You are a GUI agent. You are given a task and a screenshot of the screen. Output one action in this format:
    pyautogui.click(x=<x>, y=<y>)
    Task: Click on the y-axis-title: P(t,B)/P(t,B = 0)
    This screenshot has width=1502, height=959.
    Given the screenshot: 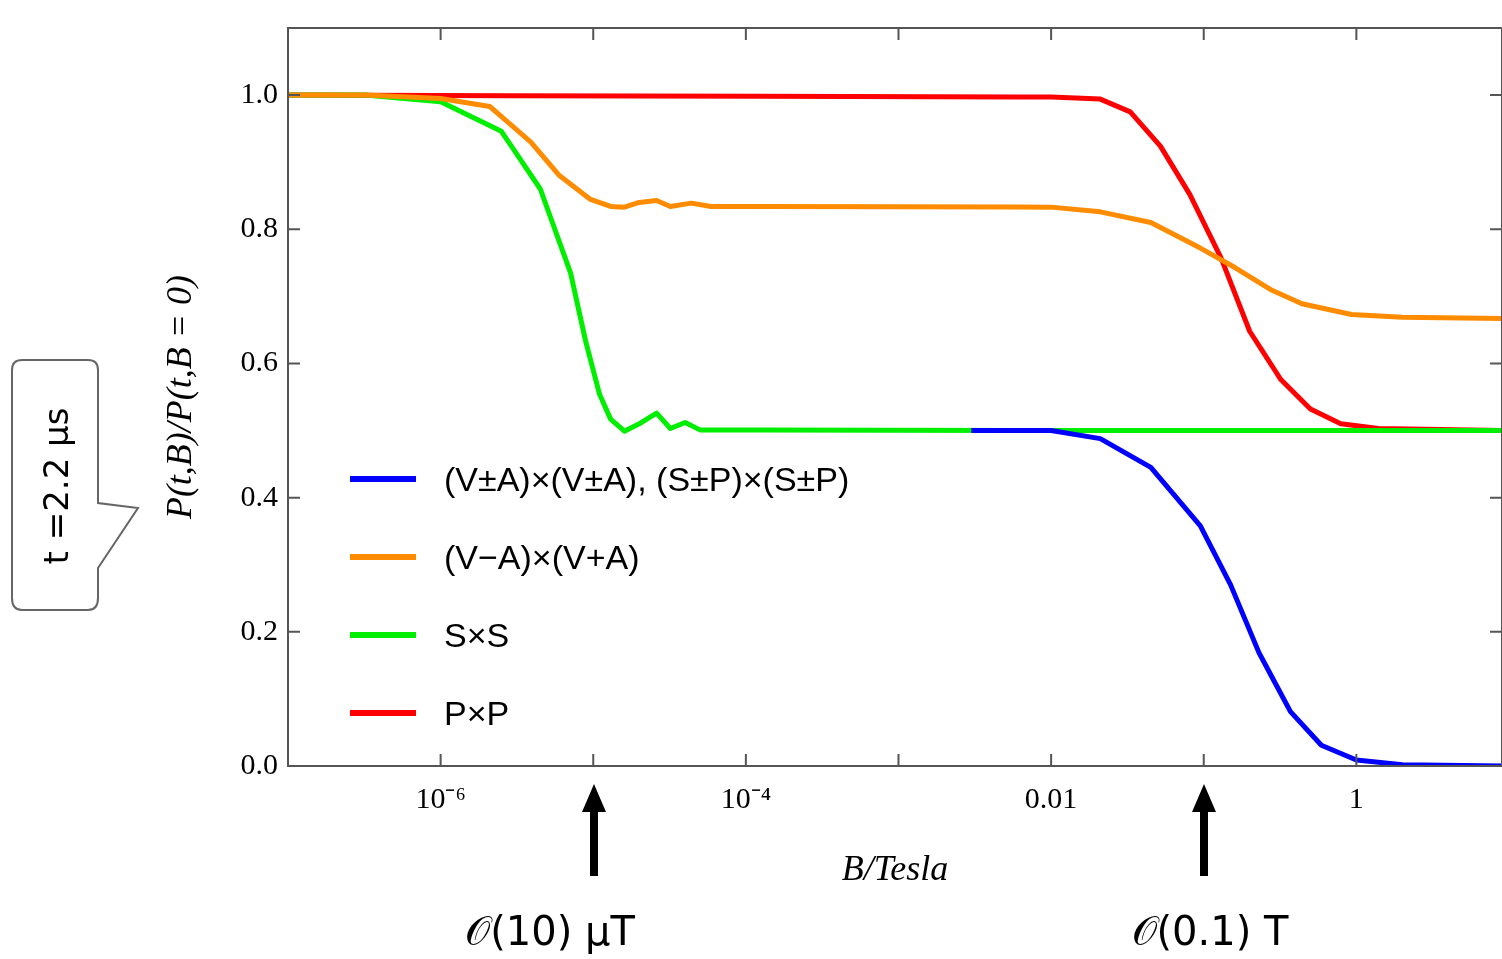 What is the action you would take?
    pyautogui.click(x=179, y=397)
    